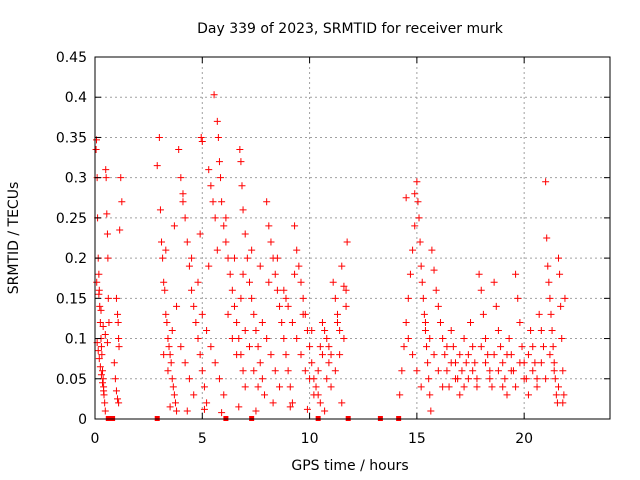 The image size is (640, 480). What do you see at coordinates (95, 439) in the screenshot?
I see `x-tick-label: 0` at bounding box center [95, 439].